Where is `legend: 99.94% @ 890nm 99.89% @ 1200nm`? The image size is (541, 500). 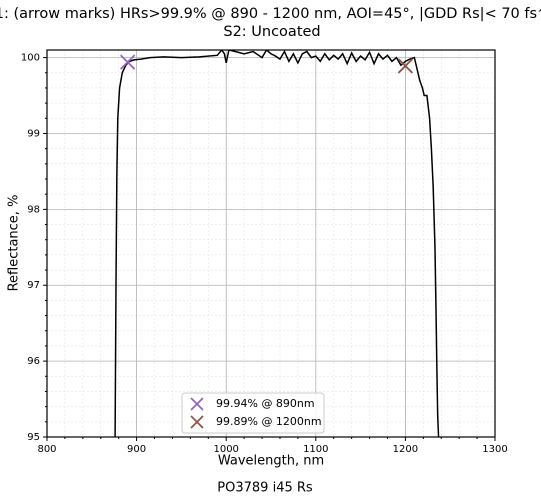 legend: 99.94% @ 890nm 99.89% @ 1200nm is located at coordinates (253, 413).